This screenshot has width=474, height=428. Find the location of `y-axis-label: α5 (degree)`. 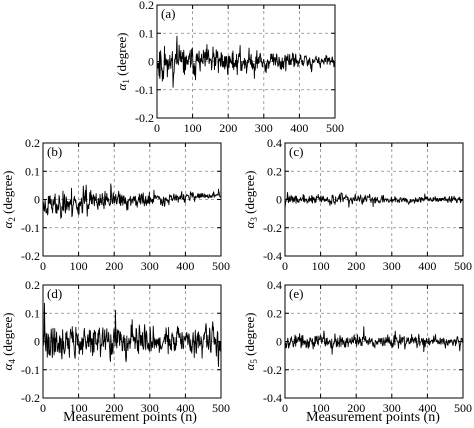

y-axis-label: α5 (degree) is located at coordinates (250, 342).